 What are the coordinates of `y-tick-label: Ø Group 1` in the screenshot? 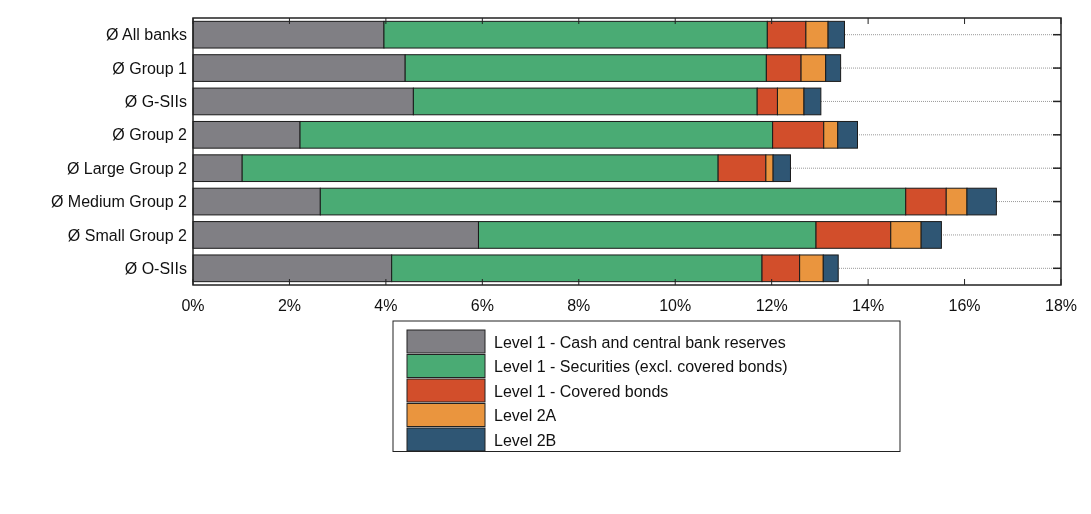 It's located at (150, 68).